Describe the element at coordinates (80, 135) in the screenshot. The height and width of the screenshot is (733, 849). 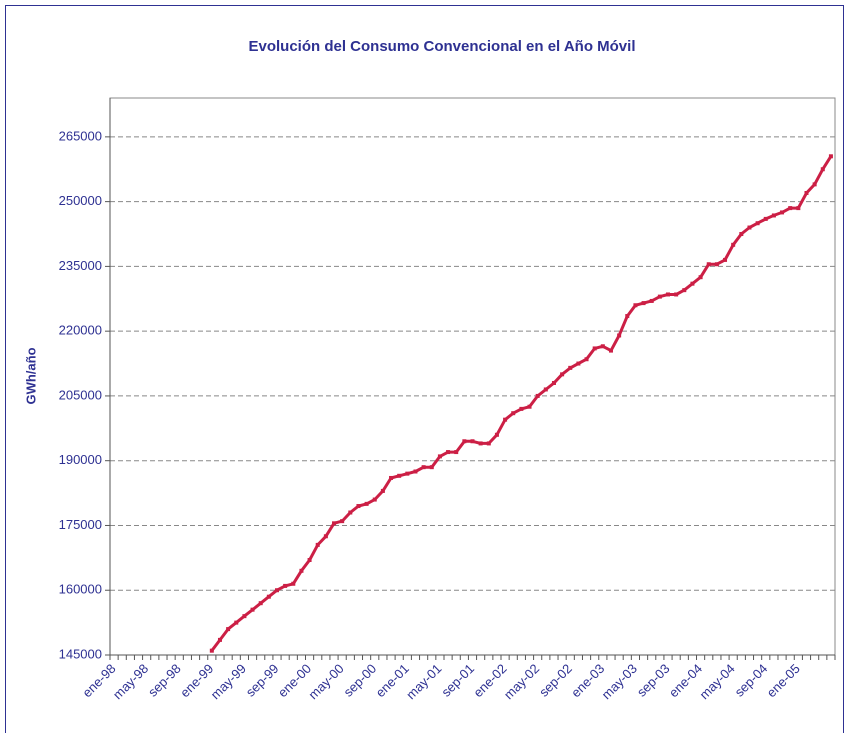
I see `y-tick-label: 265000` at that location.